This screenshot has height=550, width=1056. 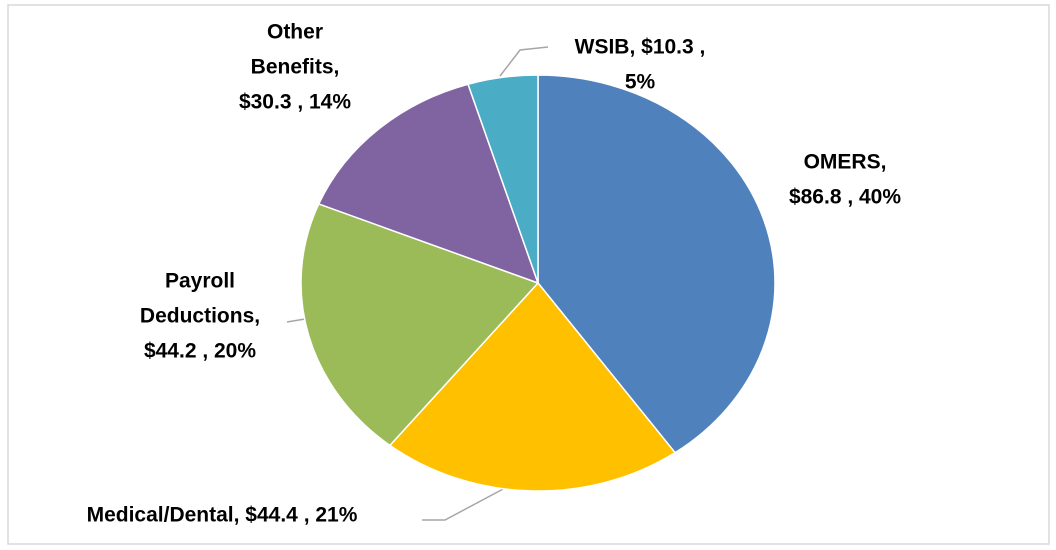 What do you see at coordinates (200, 281) in the screenshot?
I see `data-label: Payroll` at bounding box center [200, 281].